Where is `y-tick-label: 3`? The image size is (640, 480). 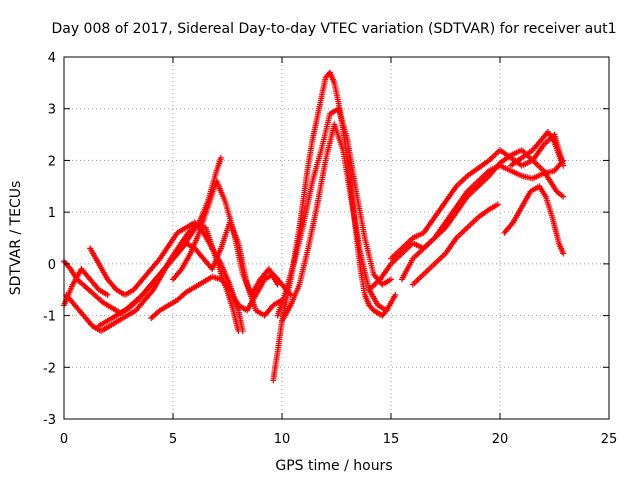 y-tick-label: 3 is located at coordinates (52, 110).